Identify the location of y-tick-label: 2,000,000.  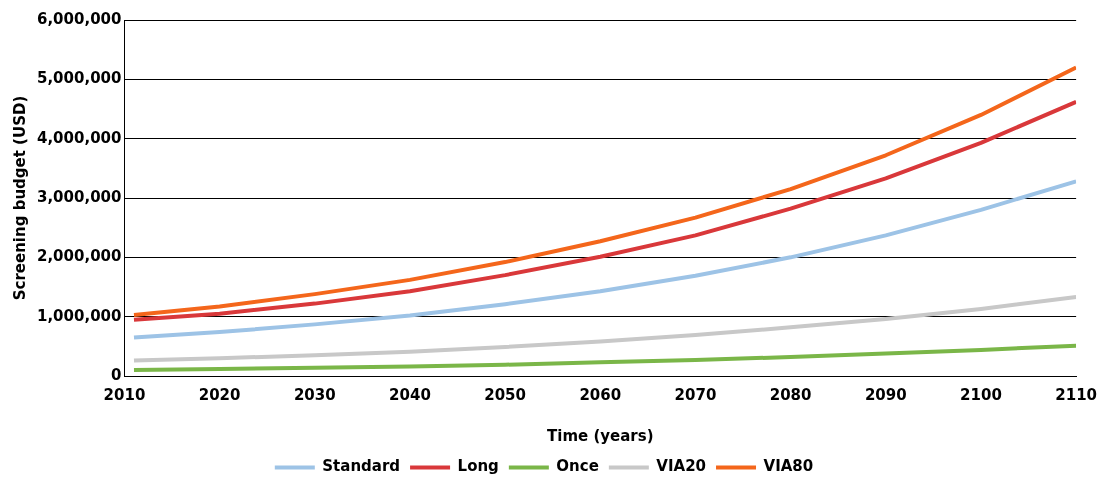
(79, 256).